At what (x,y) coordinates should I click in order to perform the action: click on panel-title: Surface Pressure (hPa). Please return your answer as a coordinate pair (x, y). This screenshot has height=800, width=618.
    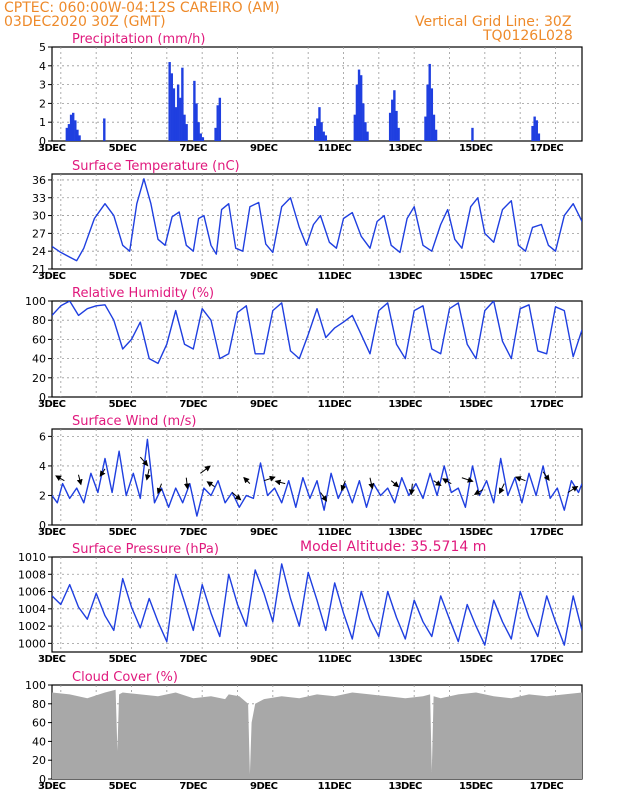
    Looking at the image, I should click on (145, 549).